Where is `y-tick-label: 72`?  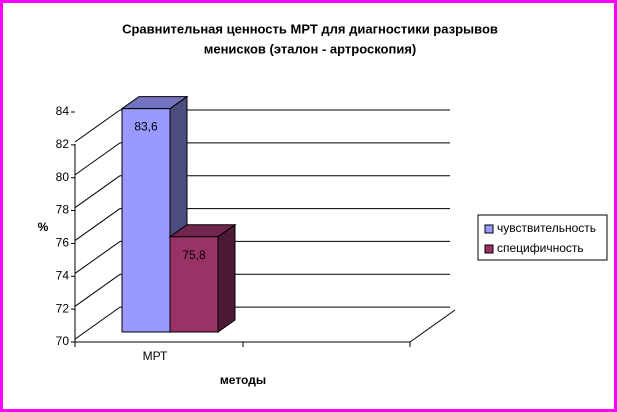 y-tick-label: 72 is located at coordinates (63, 308).